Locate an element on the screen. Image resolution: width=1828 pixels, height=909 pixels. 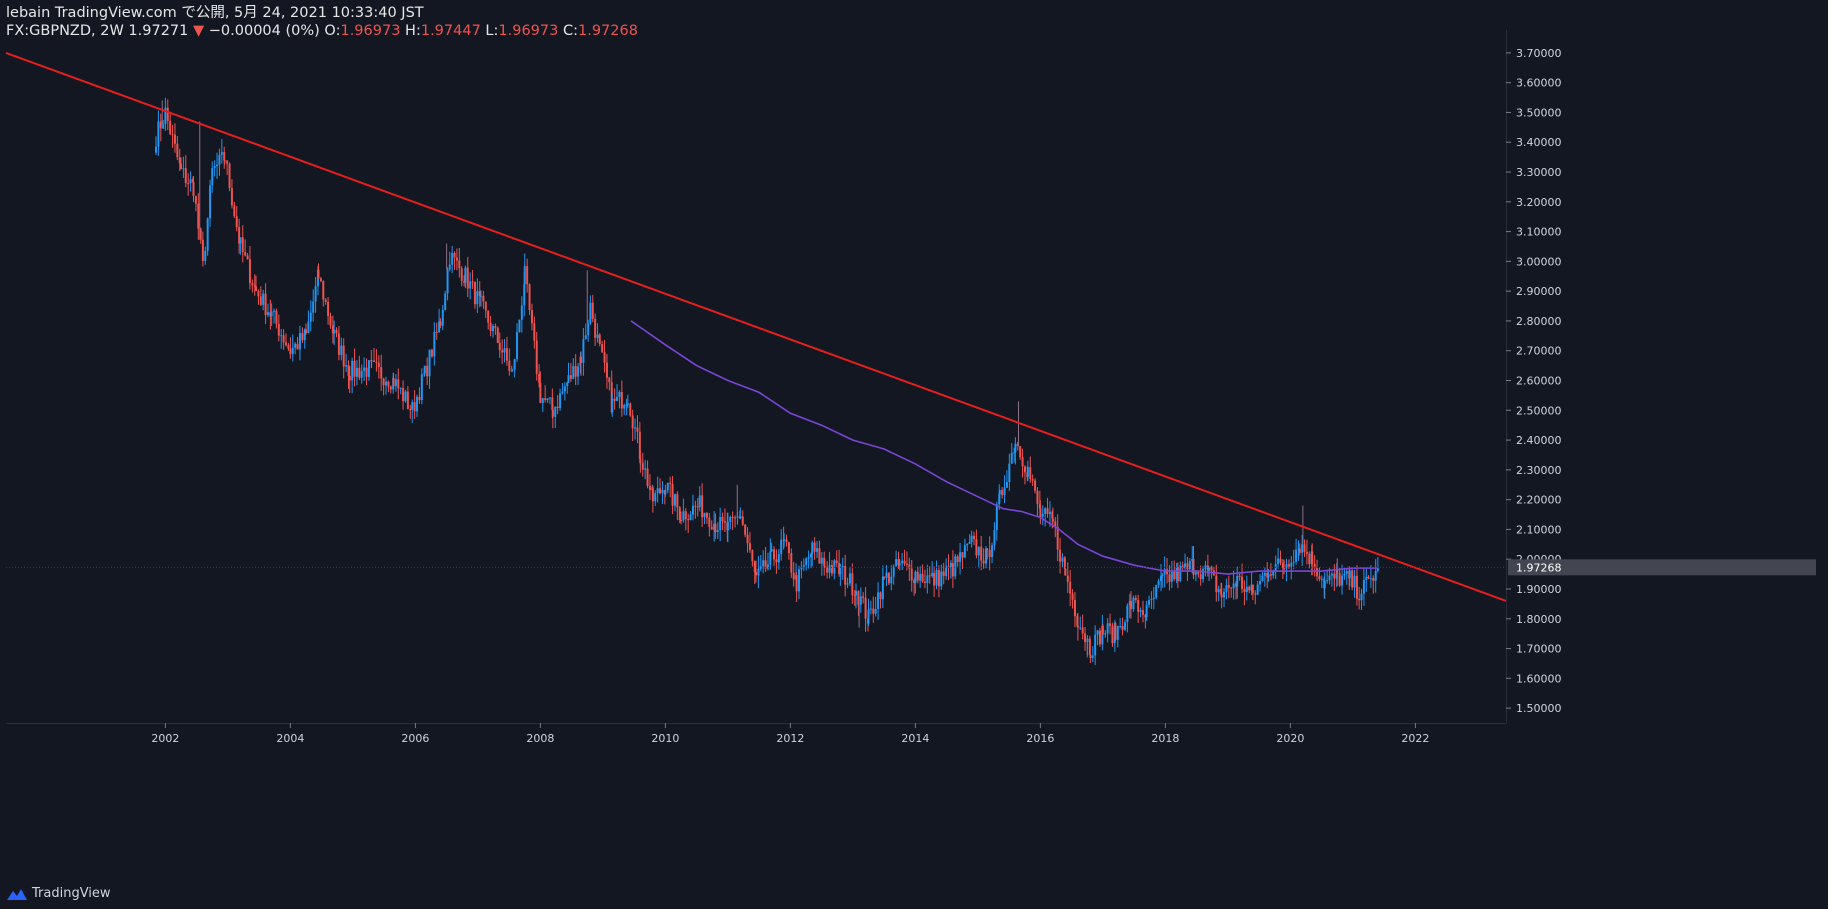
price-tick-label: 2.90000 is located at coordinates (1539, 291).